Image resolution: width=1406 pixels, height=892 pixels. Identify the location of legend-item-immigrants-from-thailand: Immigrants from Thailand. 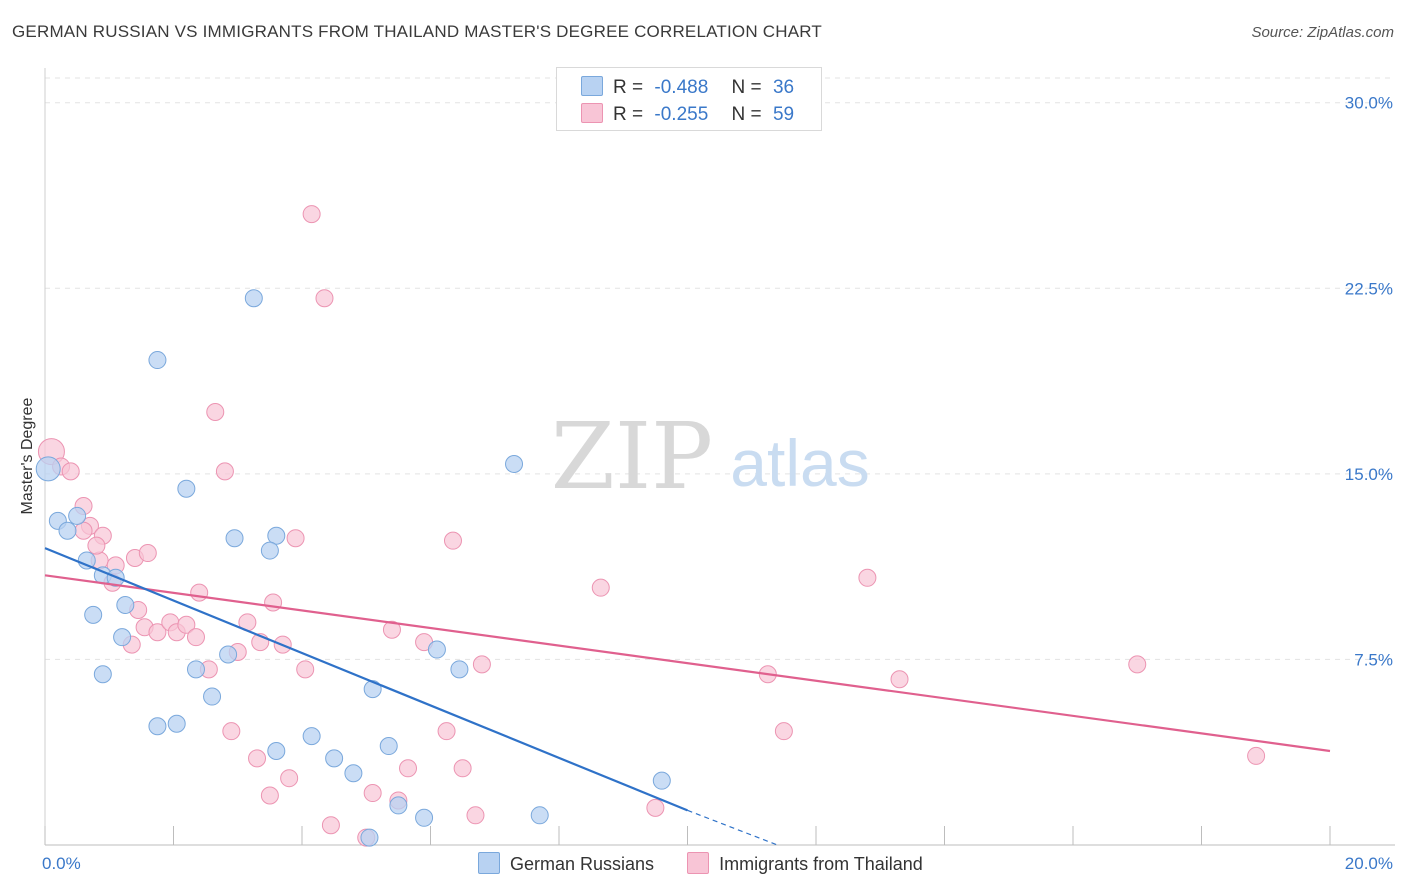
(805, 863).